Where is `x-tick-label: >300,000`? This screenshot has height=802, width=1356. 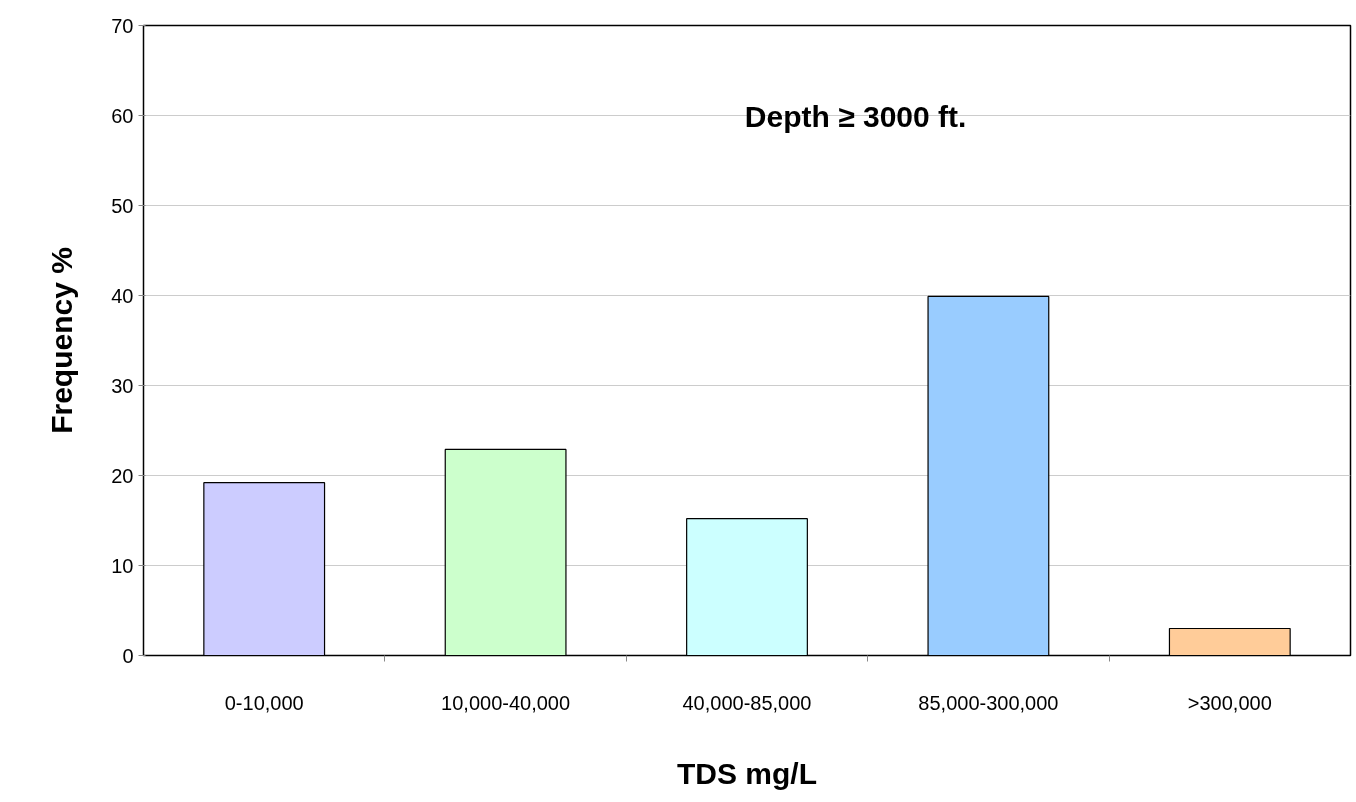 x-tick-label: >300,000 is located at coordinates (1229, 702).